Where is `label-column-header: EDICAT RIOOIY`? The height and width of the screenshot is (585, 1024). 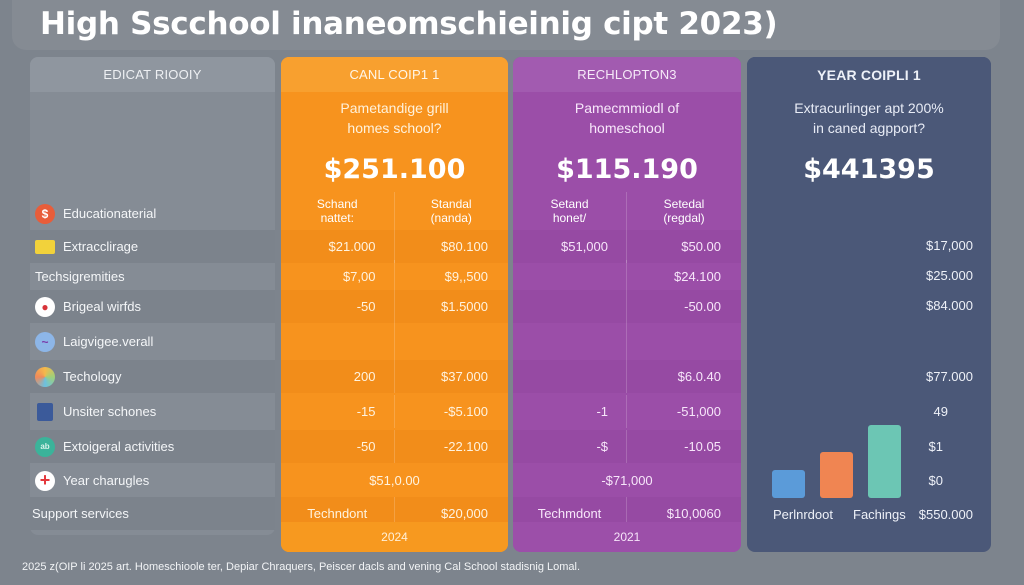 label-column-header: EDICAT RIOOIY is located at coordinates (152, 74).